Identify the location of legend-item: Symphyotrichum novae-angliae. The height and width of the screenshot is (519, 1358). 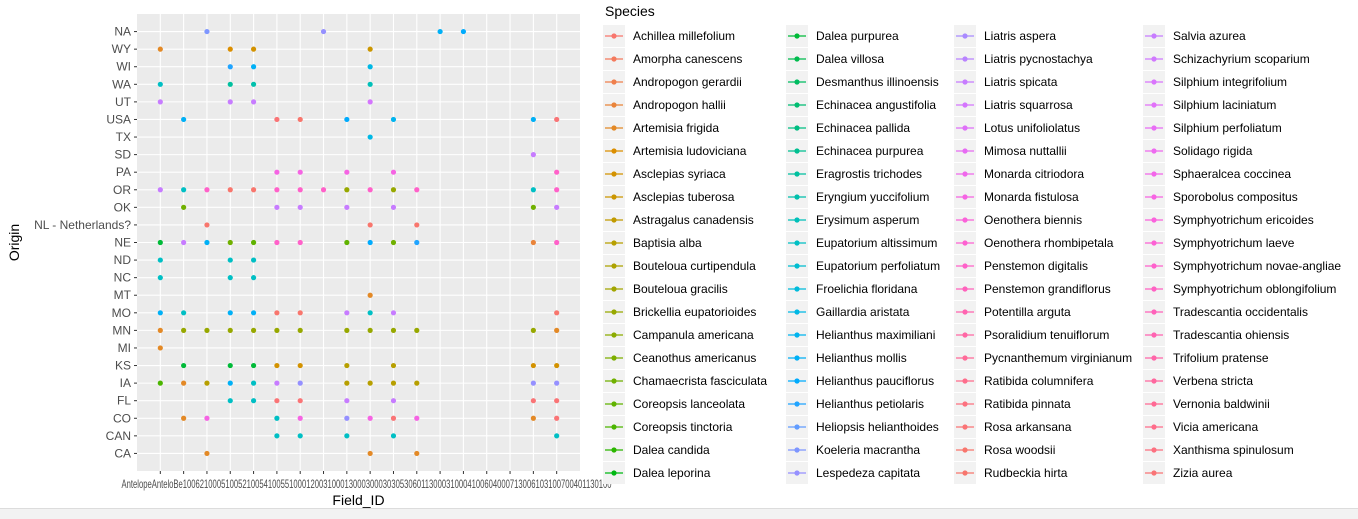
(1242, 266).